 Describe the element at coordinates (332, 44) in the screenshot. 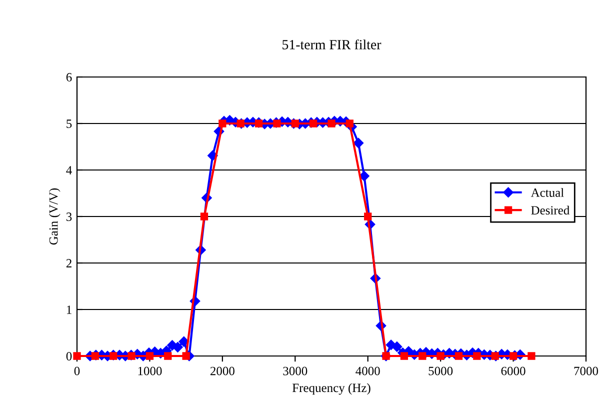

I see `chart-title: 51-term FIR filter` at that location.